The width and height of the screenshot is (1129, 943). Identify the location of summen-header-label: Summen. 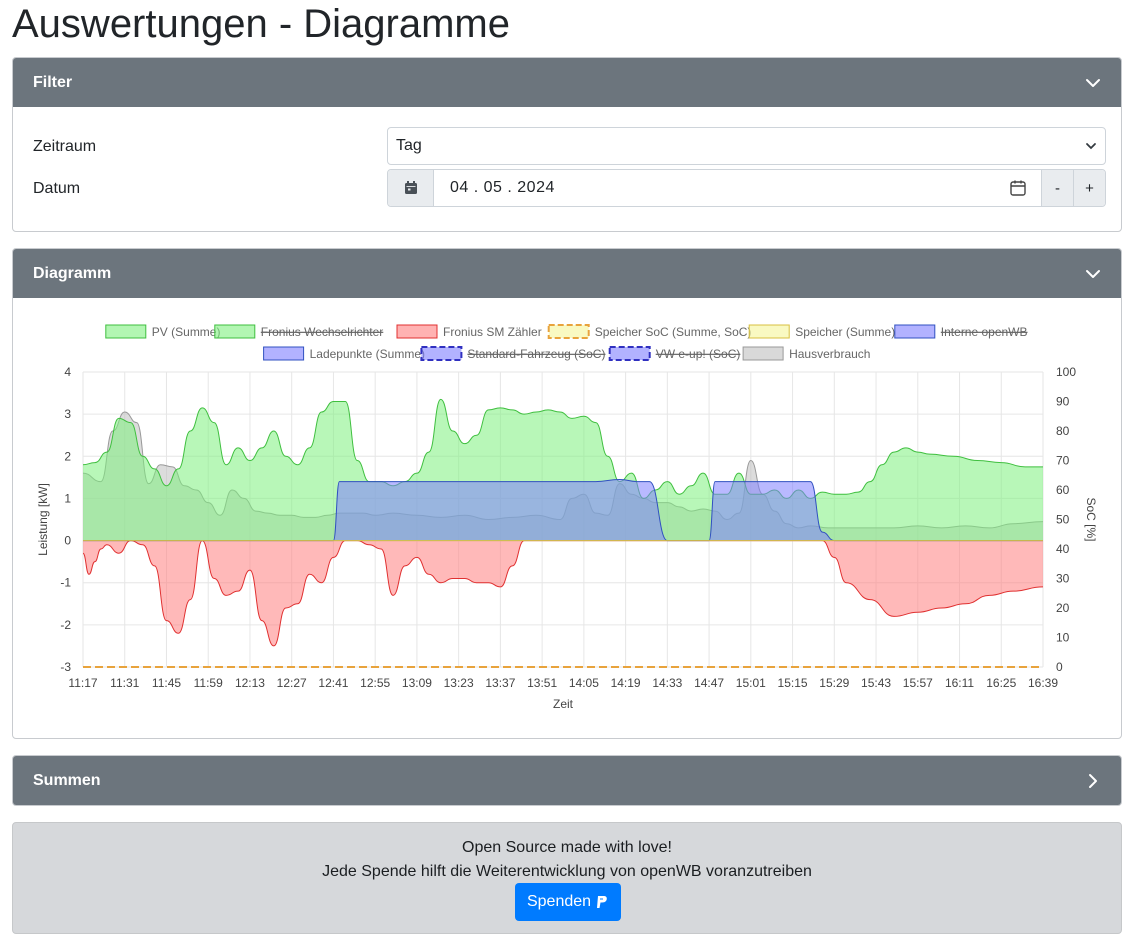
(67, 780).